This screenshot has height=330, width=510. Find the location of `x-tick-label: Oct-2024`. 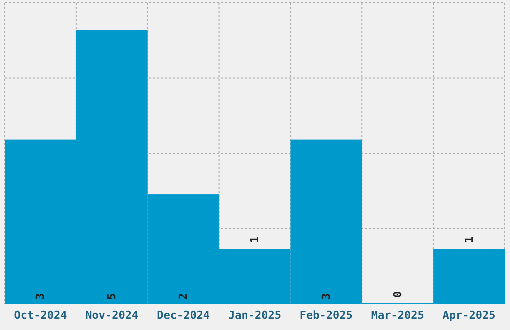

x-tick-label: Oct-2024 is located at coordinates (41, 315).